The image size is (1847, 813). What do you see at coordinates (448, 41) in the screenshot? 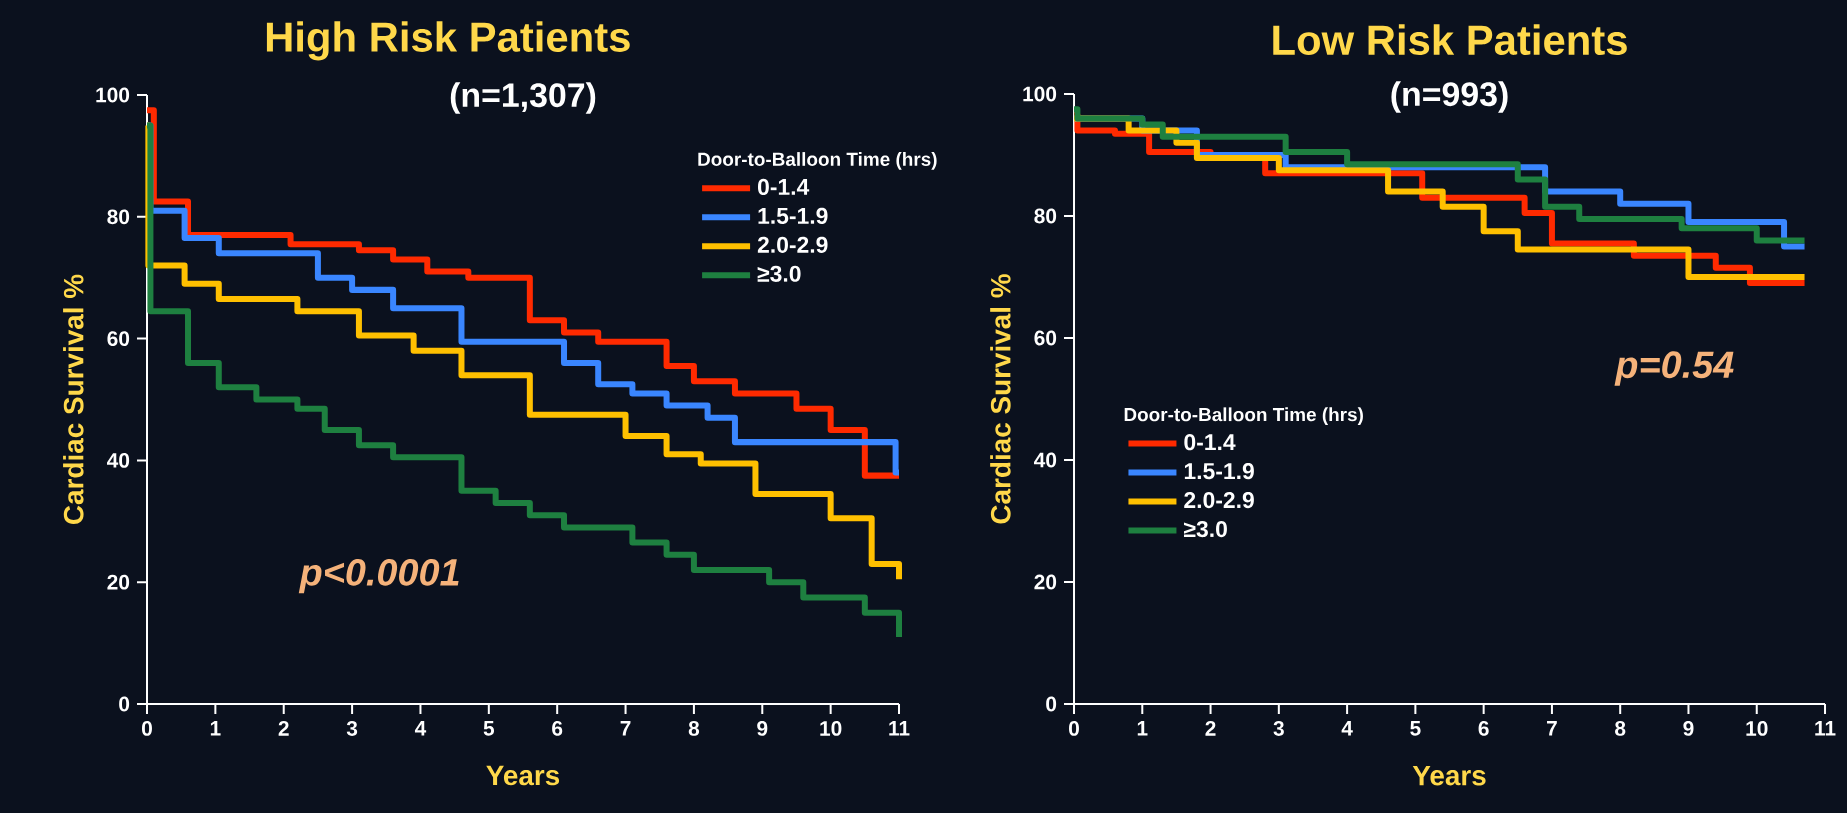
I see `chart-title: High Risk Patients` at bounding box center [448, 41].